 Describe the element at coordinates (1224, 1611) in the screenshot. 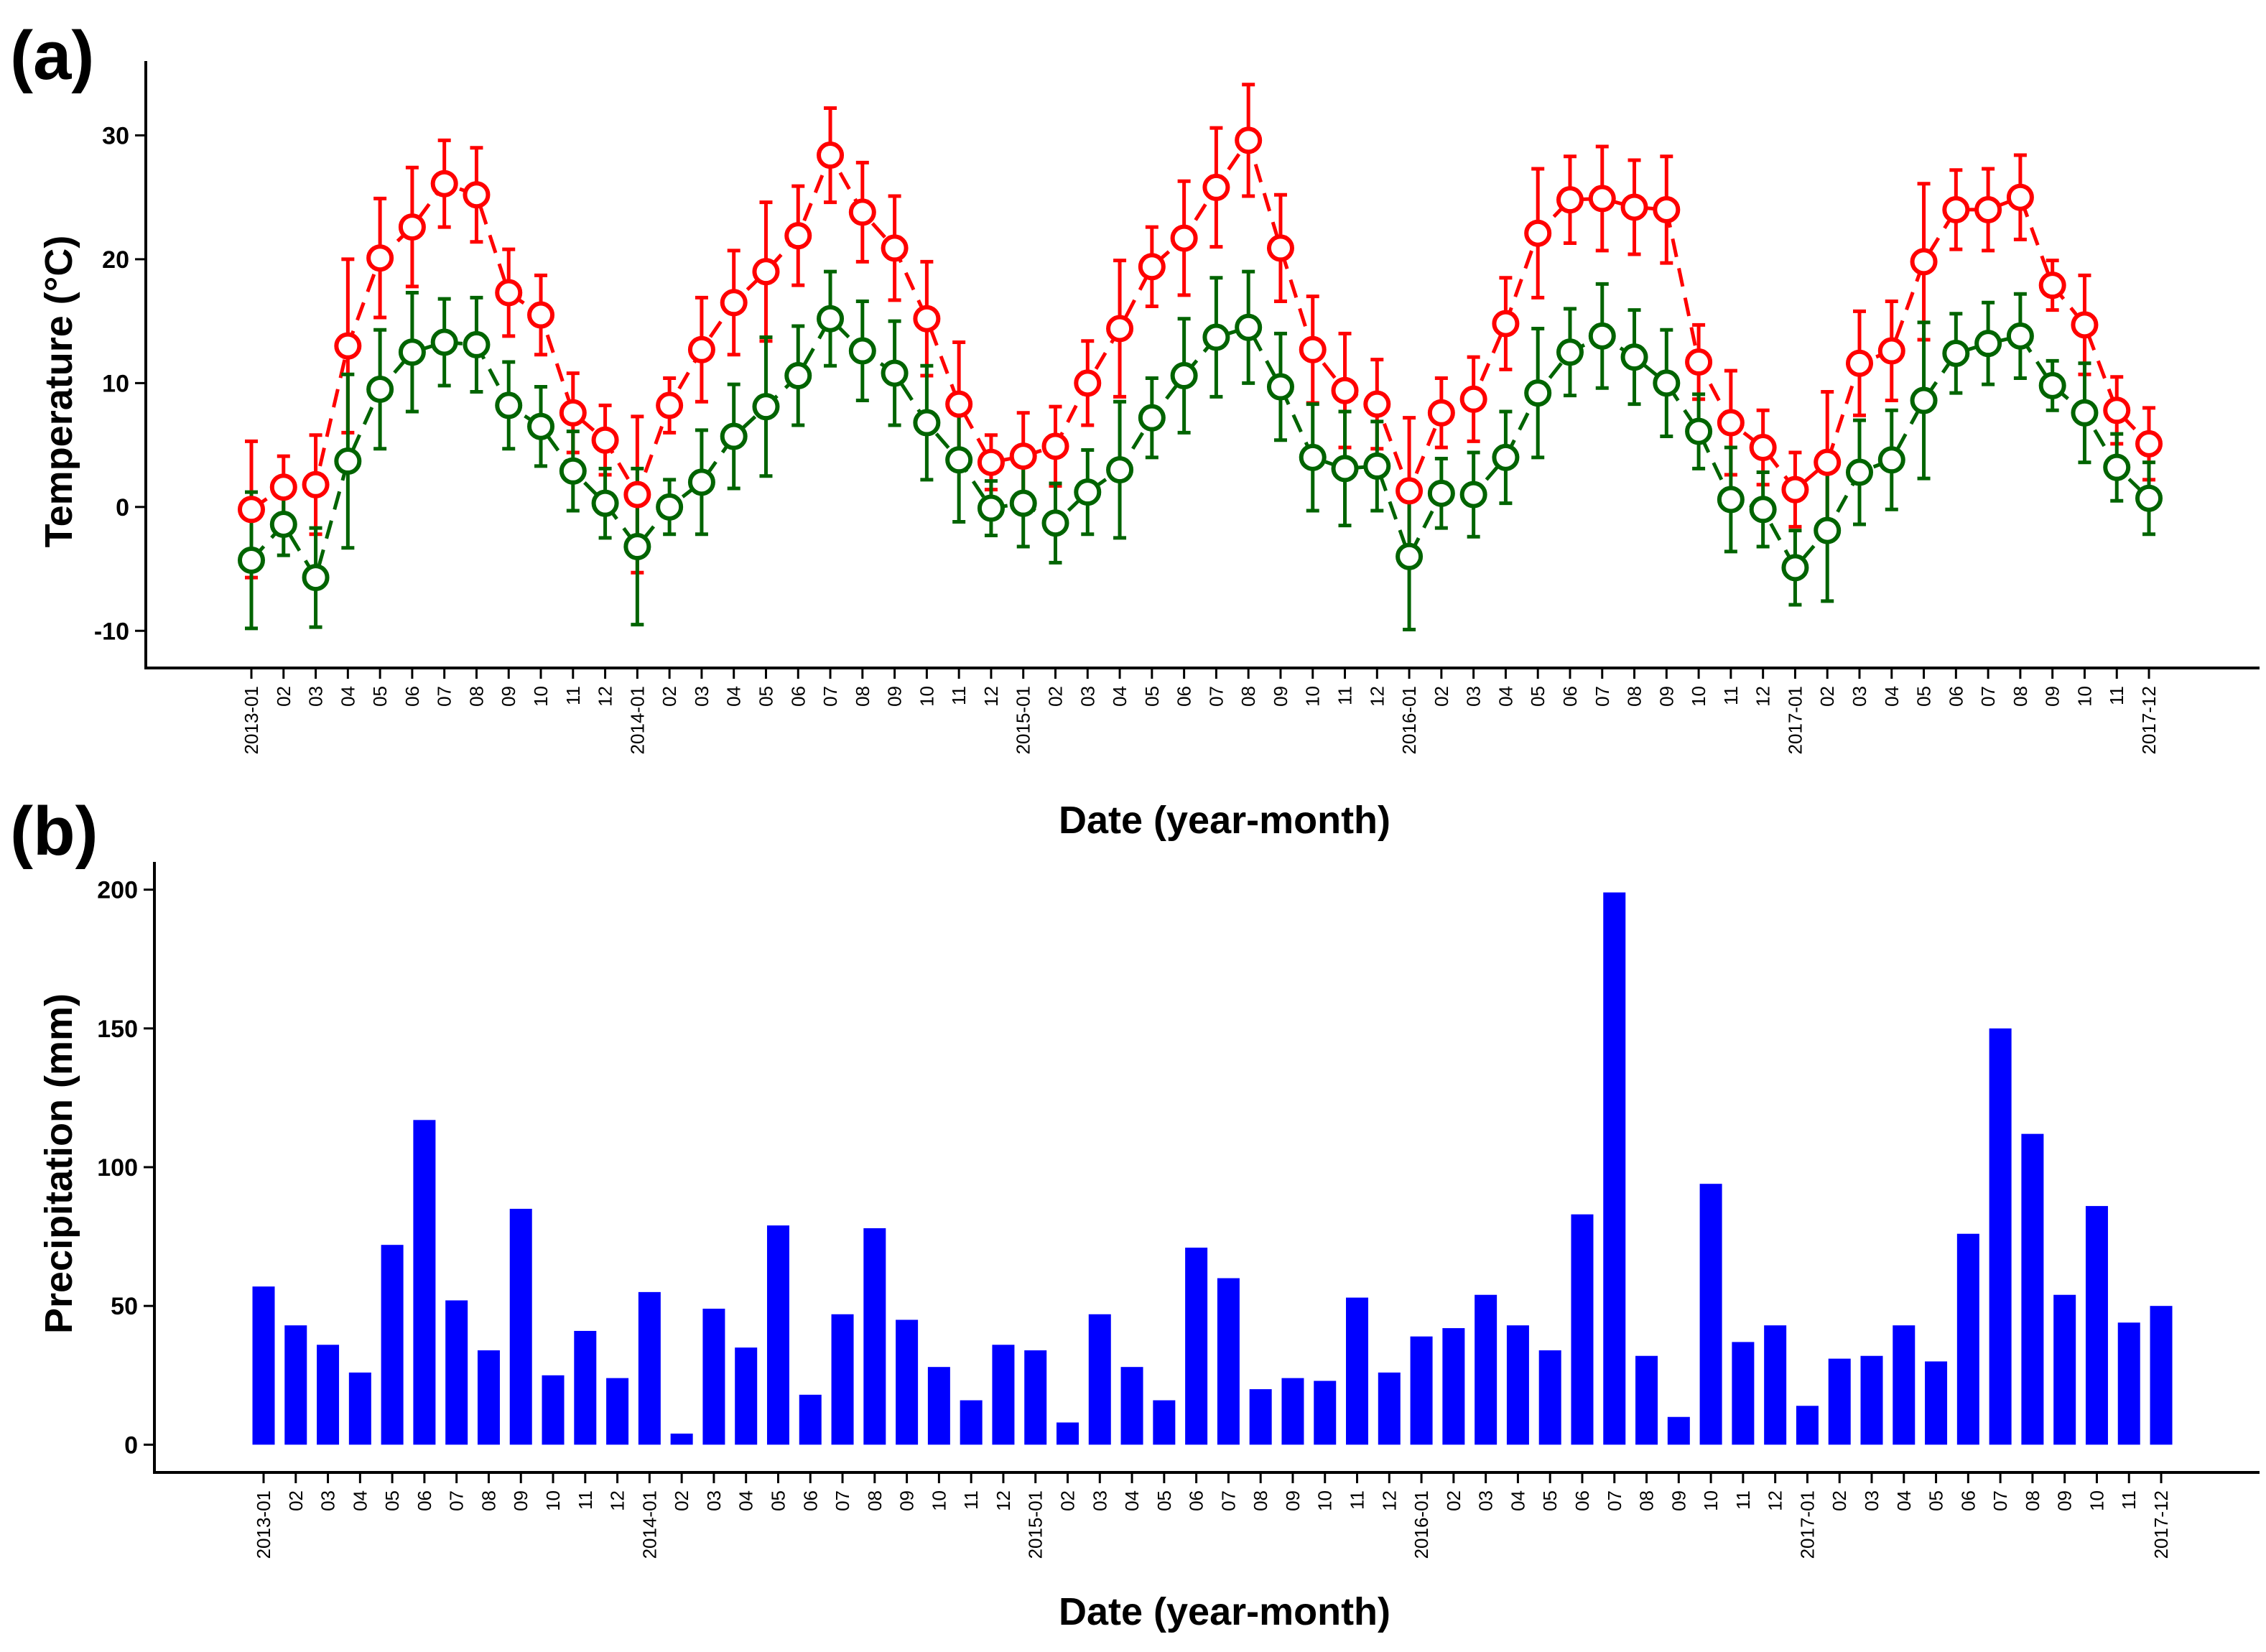

I see `precipitation-x-axis-title: Date (year-month)` at that location.